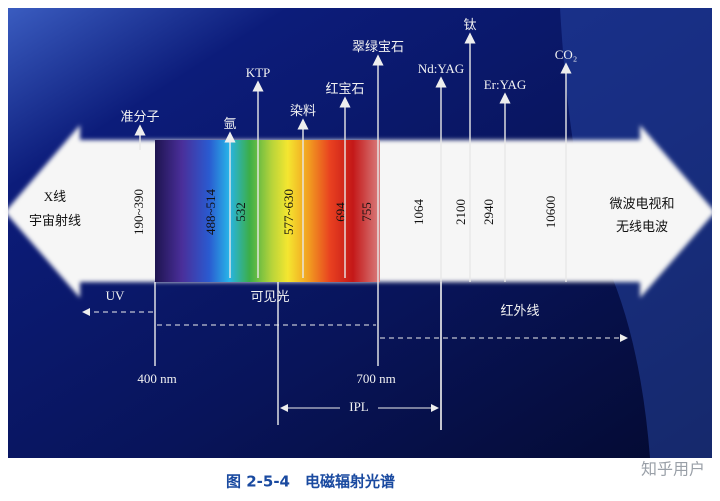 The height and width of the screenshot is (501, 720). What do you see at coordinates (288, 212) in the screenshot?
I see `wavelength-label: 577~630` at bounding box center [288, 212].